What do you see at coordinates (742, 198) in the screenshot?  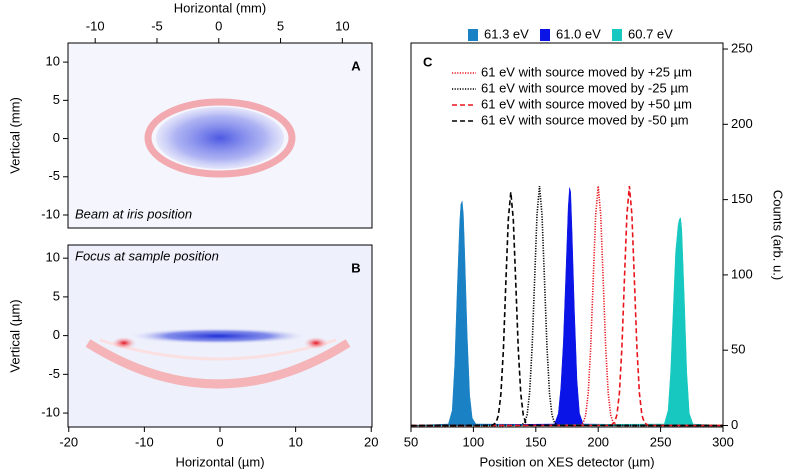 I see `y-tick-label: 150` at bounding box center [742, 198].